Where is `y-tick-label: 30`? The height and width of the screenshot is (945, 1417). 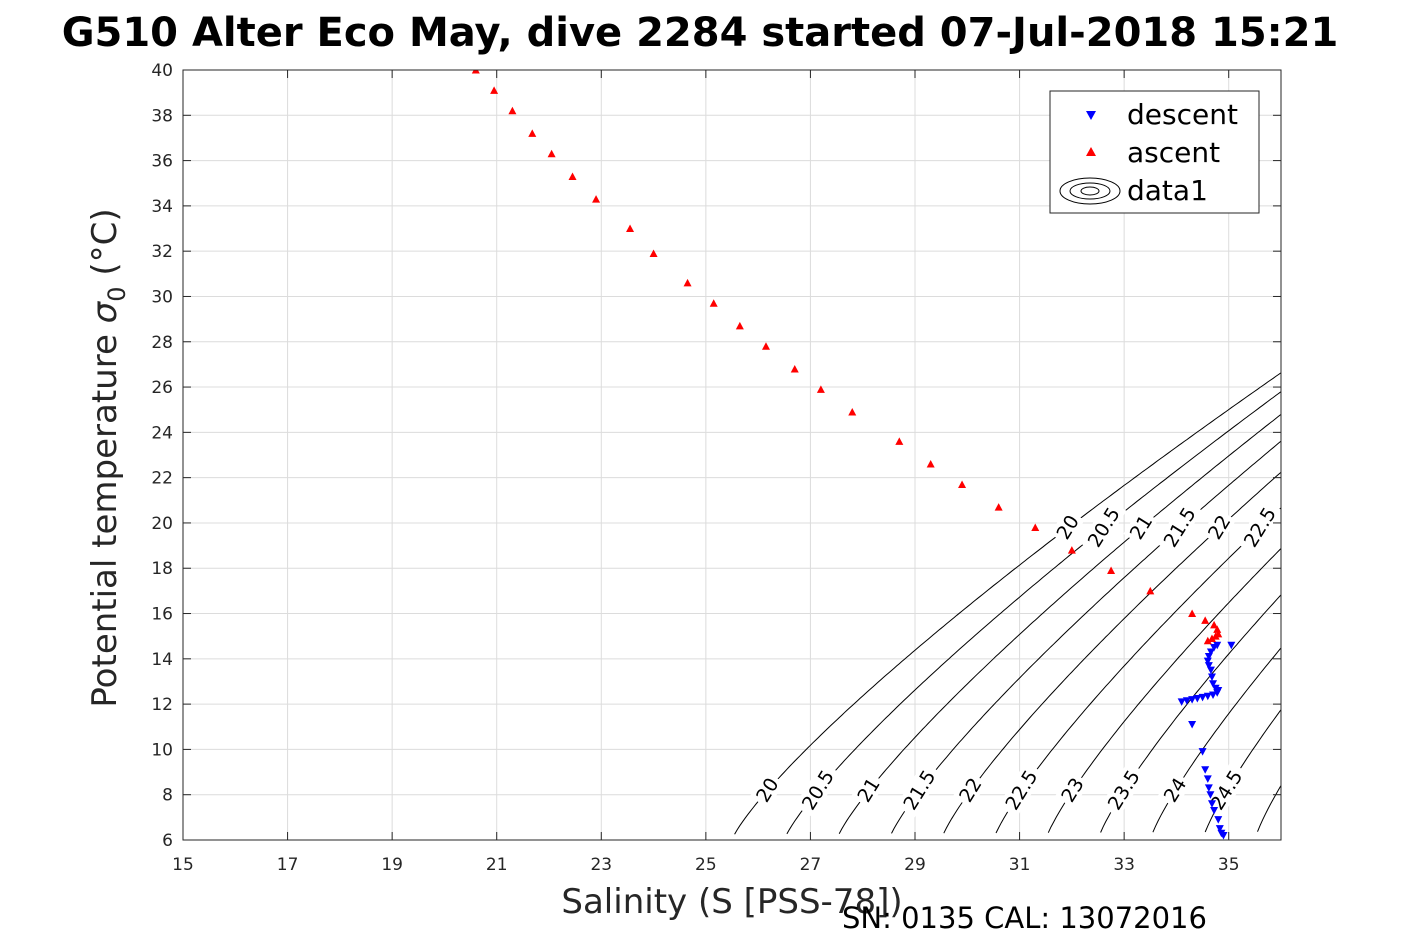
y-tick-label: 30 is located at coordinates (162, 297).